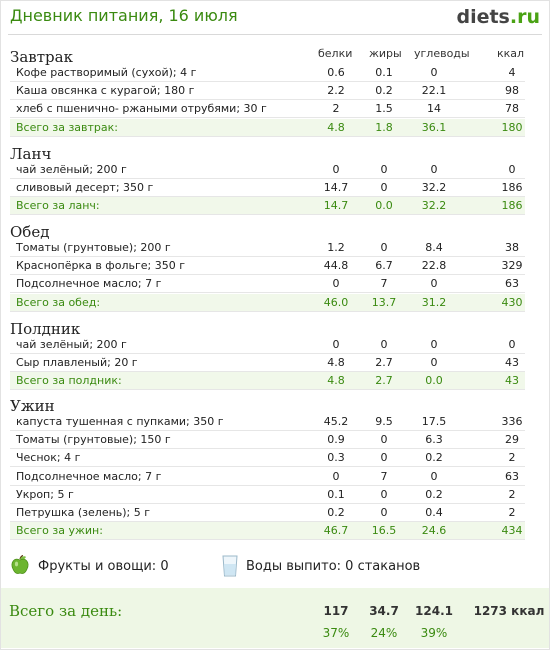  Describe the element at coordinates (336, 91) in the screenshot. I see `proteins-value: 2.2` at that location.